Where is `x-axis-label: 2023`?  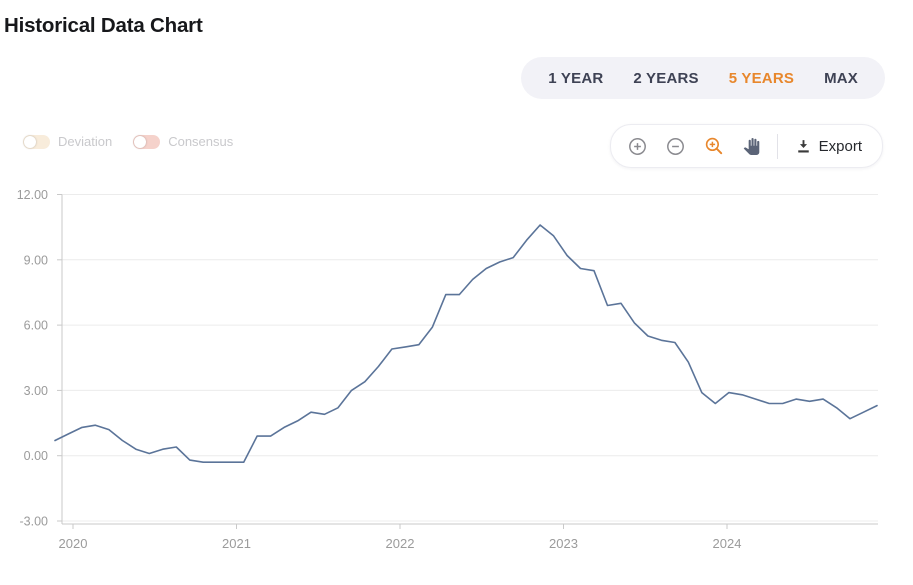
x-axis-label: 2023 is located at coordinates (563, 543).